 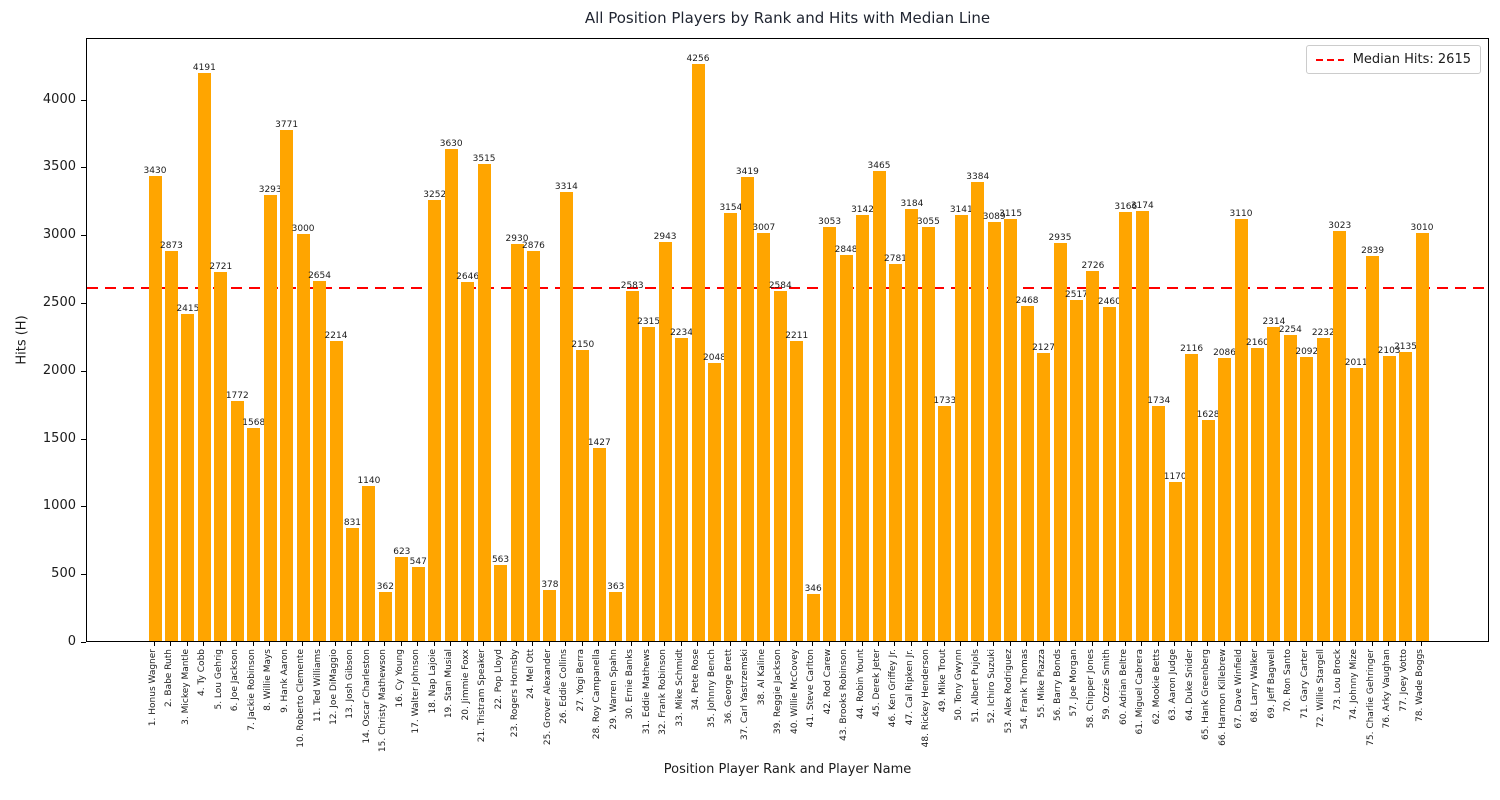 What do you see at coordinates (83, 439) in the screenshot?
I see `y-tick-mark` at bounding box center [83, 439].